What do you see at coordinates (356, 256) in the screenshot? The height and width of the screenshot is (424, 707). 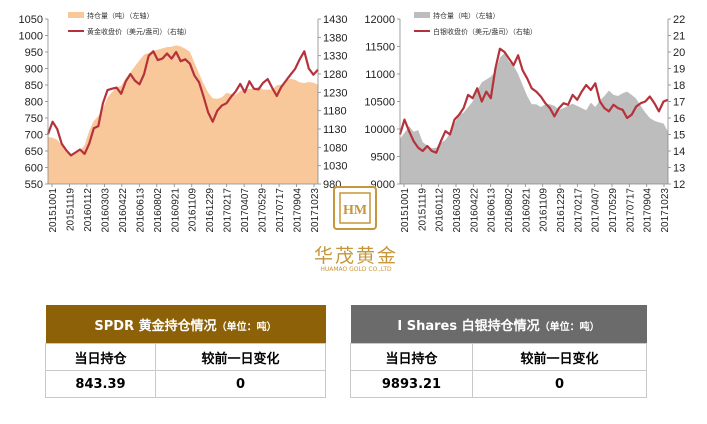 I see `logo-chinese-name: 华茂黄金` at bounding box center [356, 256].